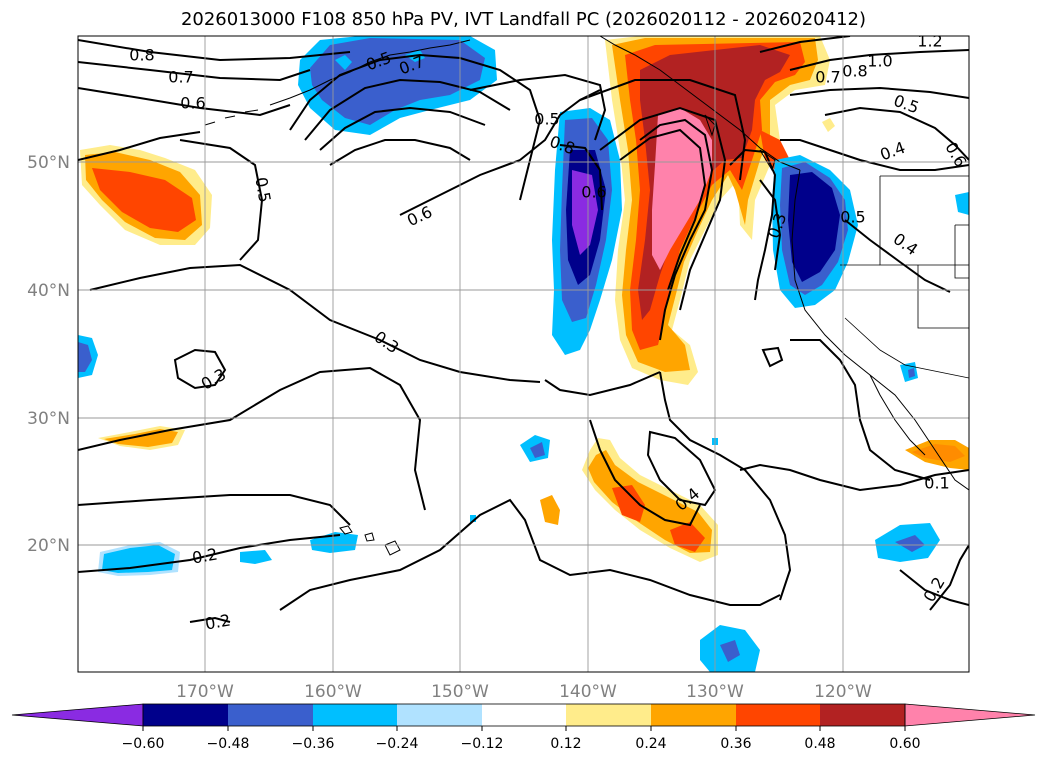 The width and height of the screenshot is (1047, 765). What do you see at coordinates (843, 692) in the screenshot?
I see `lon-label: 120°W` at bounding box center [843, 692].